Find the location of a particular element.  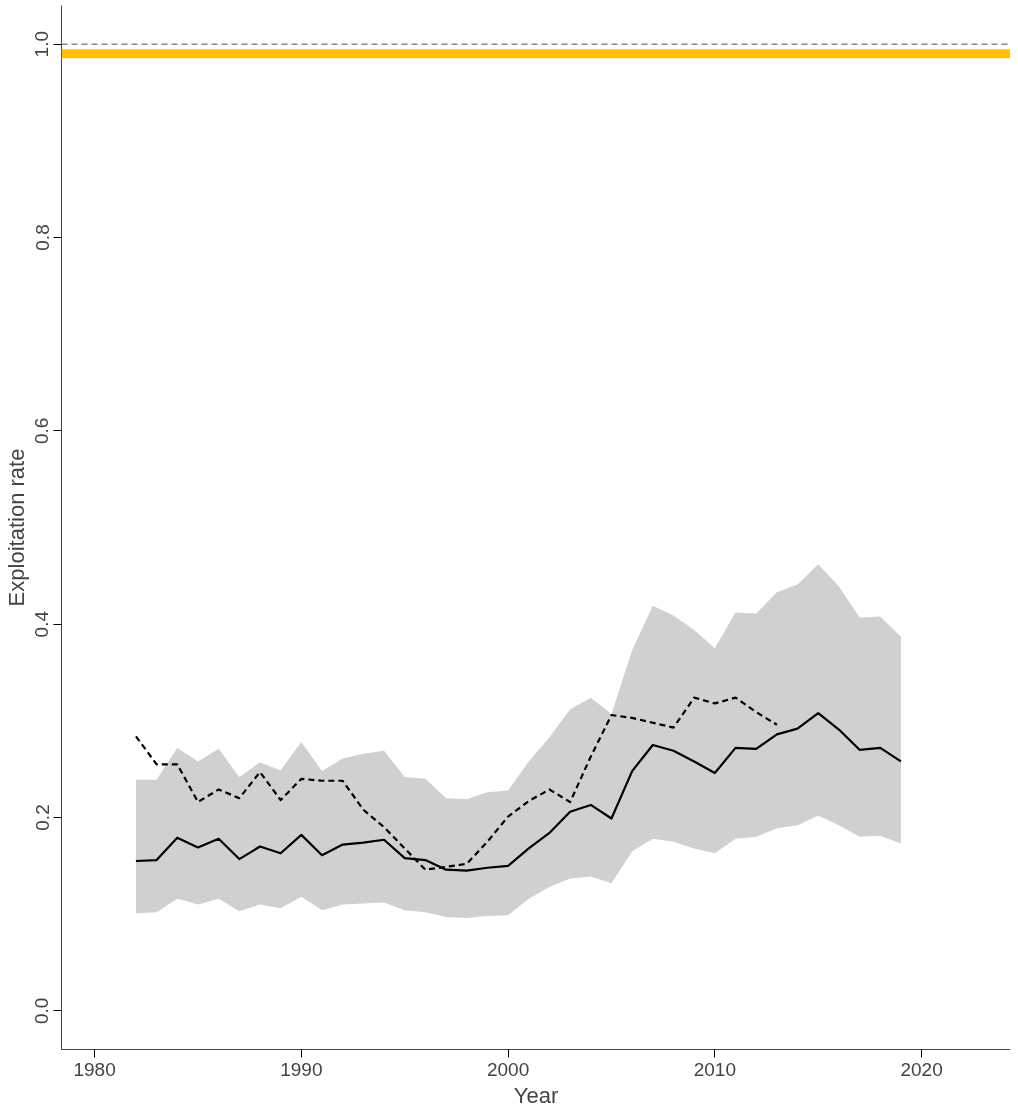

x-tick-label: 2020 is located at coordinates (921, 1069).